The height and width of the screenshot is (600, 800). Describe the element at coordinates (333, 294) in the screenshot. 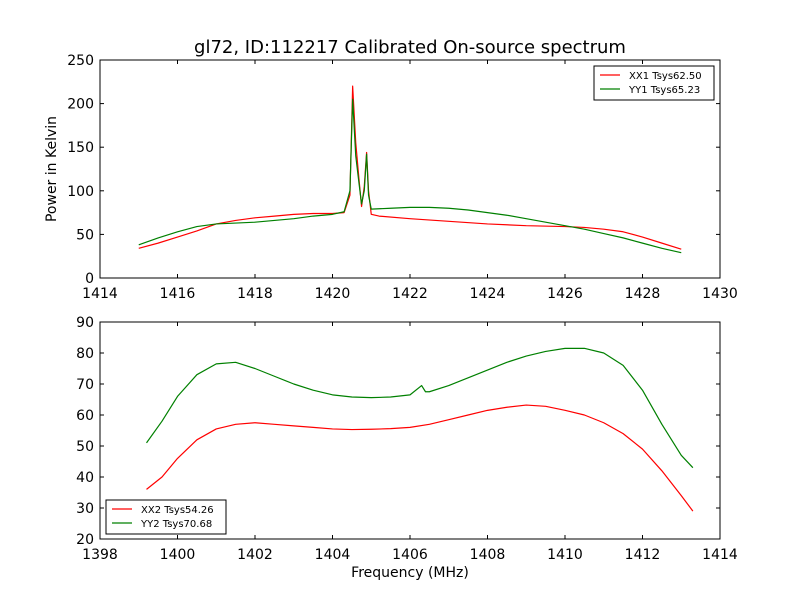

I see `x-tick-label: 1420` at that location.